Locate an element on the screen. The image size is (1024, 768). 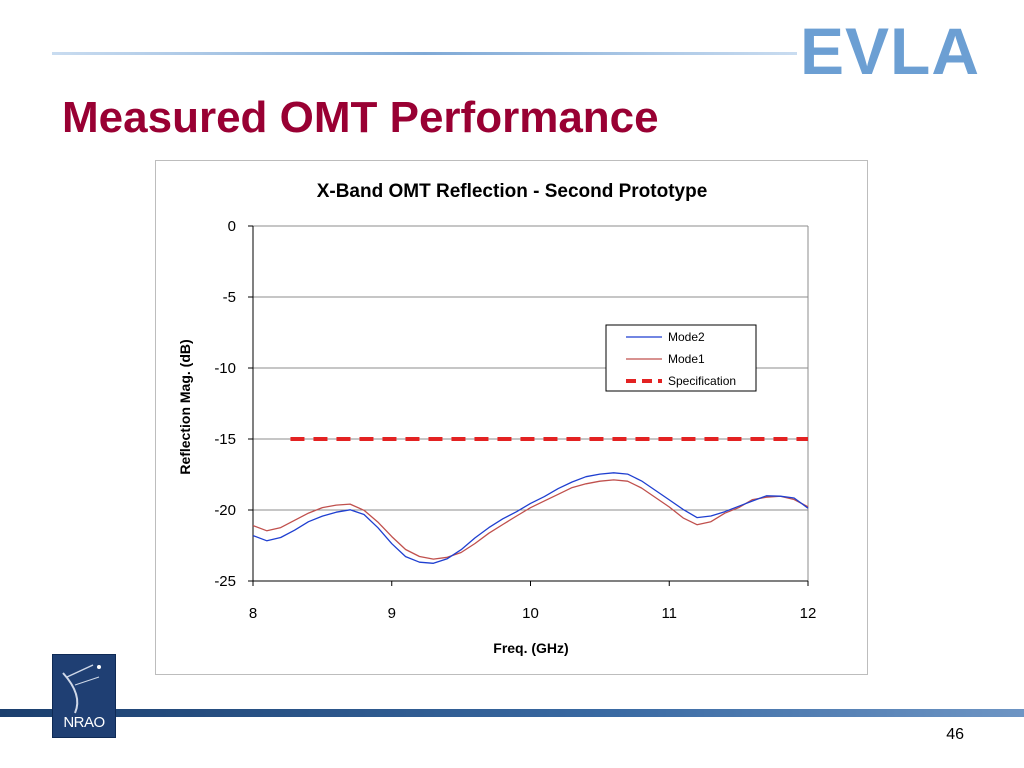
y-tick-label: -10 is located at coordinates (225, 368).